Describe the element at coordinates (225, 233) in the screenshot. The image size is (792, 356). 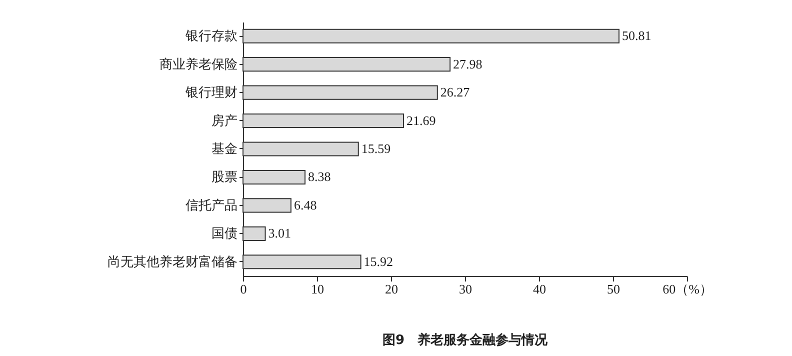
I see `y-tick-label: 国债` at that location.